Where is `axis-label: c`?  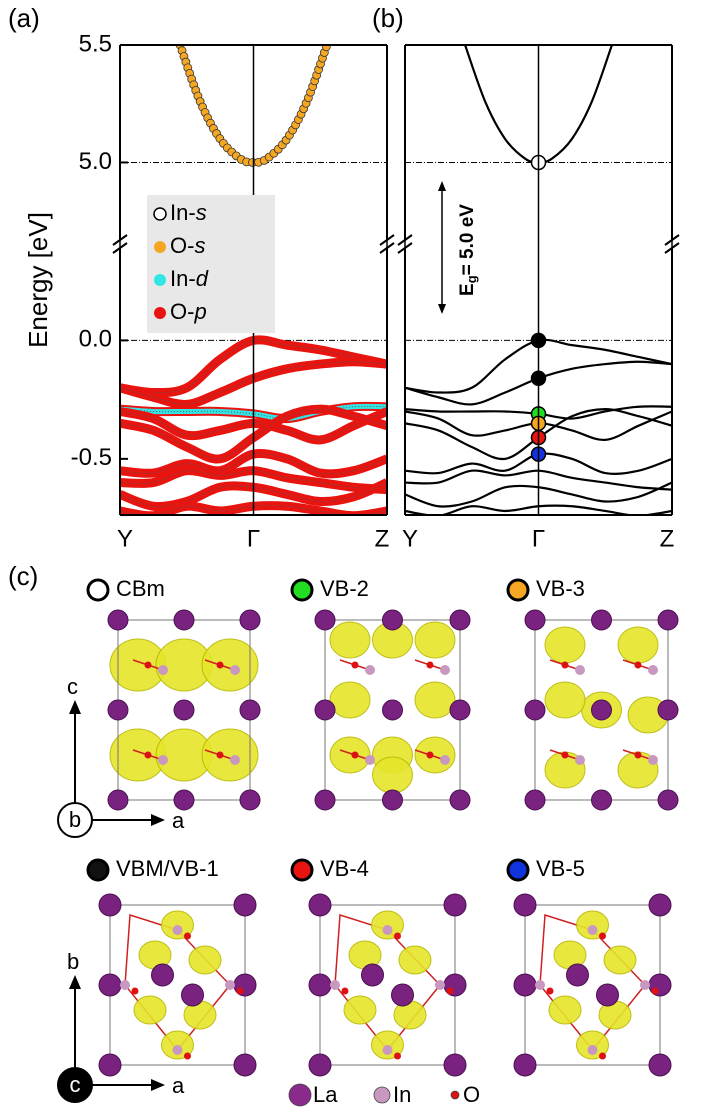
axis-label: c is located at coordinates (75, 1084).